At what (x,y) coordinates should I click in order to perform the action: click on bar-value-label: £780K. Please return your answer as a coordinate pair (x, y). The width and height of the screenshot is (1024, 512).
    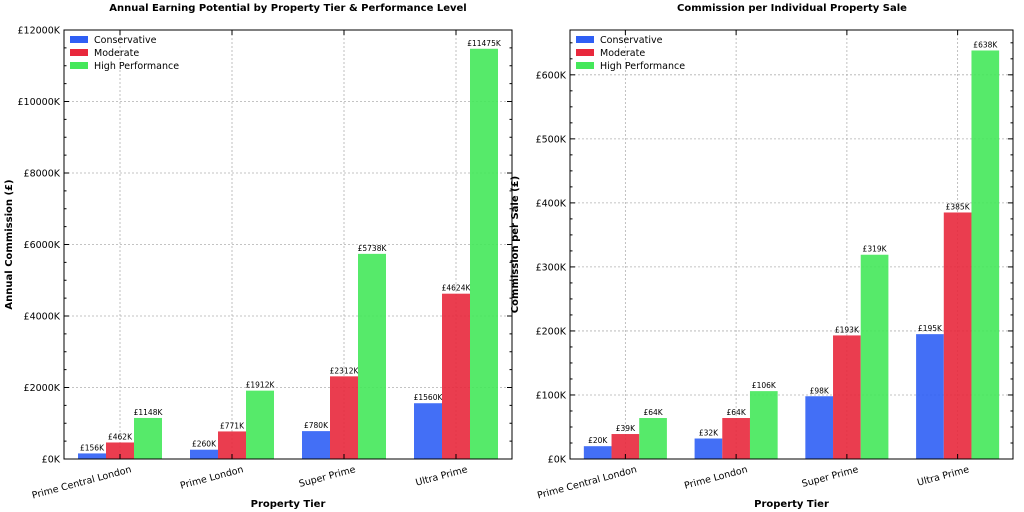
    Looking at the image, I should click on (316, 425).